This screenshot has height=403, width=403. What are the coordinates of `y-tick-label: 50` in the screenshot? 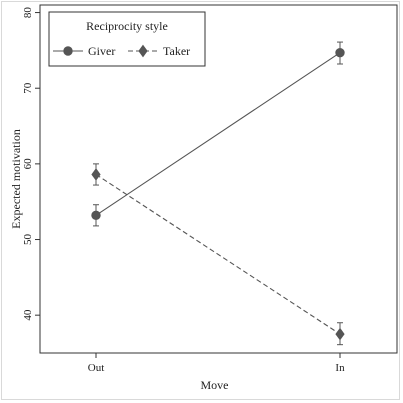 It's located at (28, 240).